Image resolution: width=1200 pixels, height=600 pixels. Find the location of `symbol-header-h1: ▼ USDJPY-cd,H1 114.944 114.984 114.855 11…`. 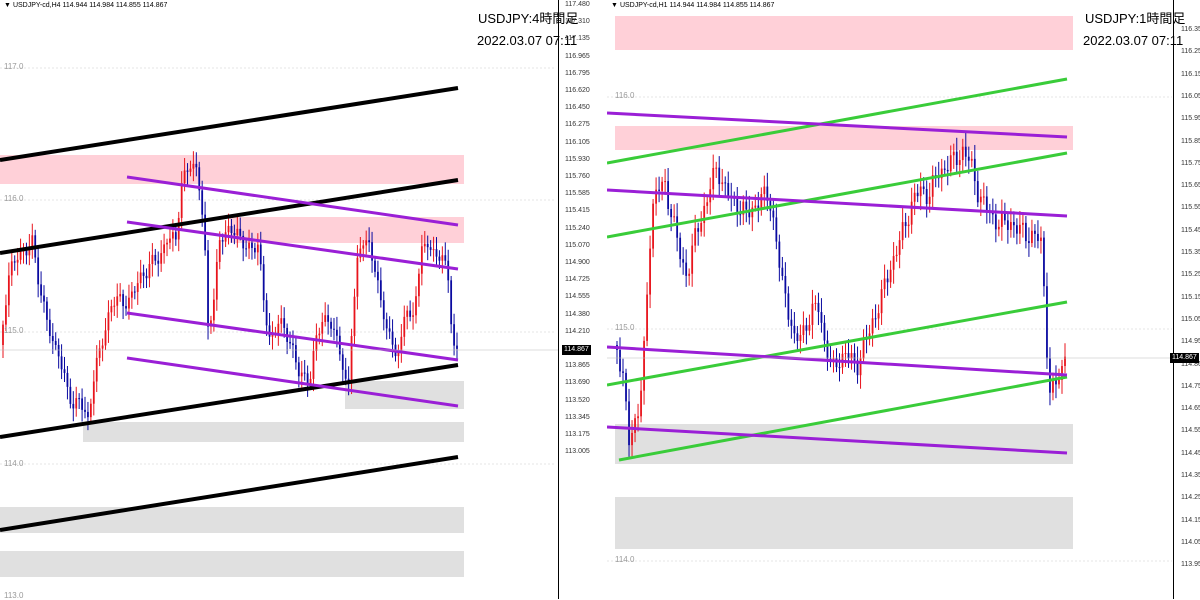

symbol-header-h1: ▼ USDJPY-cd,H1 114.944 114.984 114.855 11… is located at coordinates (692, 5).